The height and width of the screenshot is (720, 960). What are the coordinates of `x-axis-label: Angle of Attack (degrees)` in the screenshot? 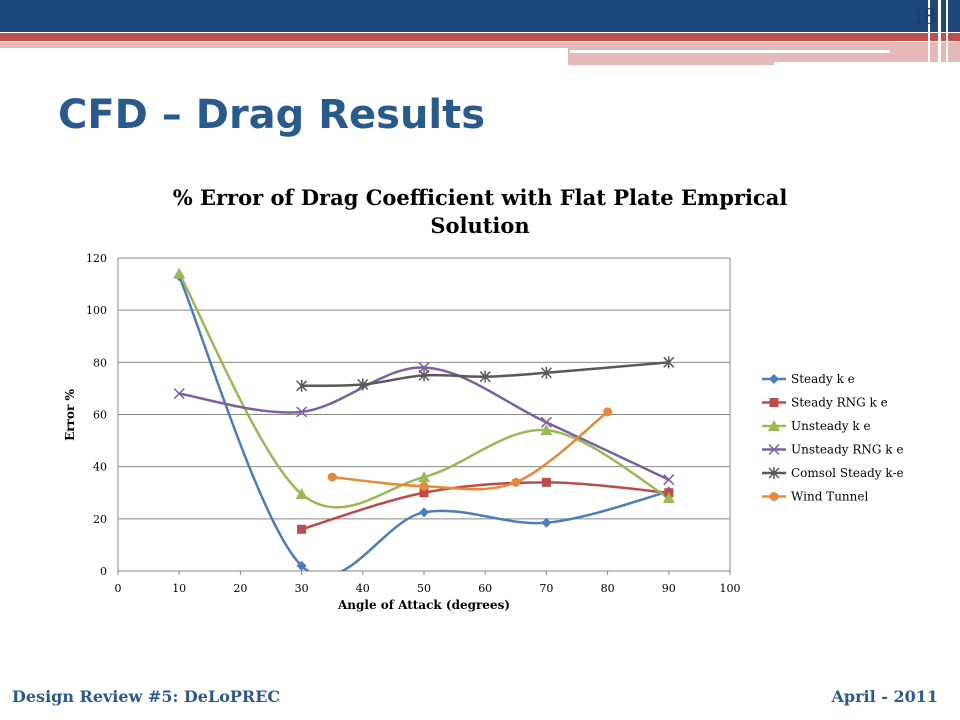 It's located at (423, 605).